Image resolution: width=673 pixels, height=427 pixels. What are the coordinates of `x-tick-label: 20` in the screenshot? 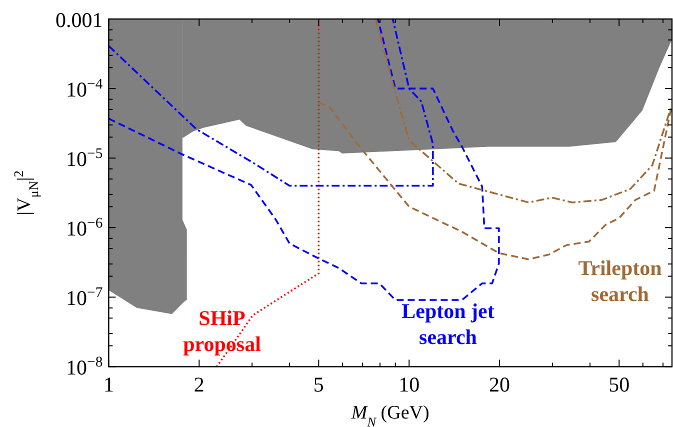 It's located at (499, 384).